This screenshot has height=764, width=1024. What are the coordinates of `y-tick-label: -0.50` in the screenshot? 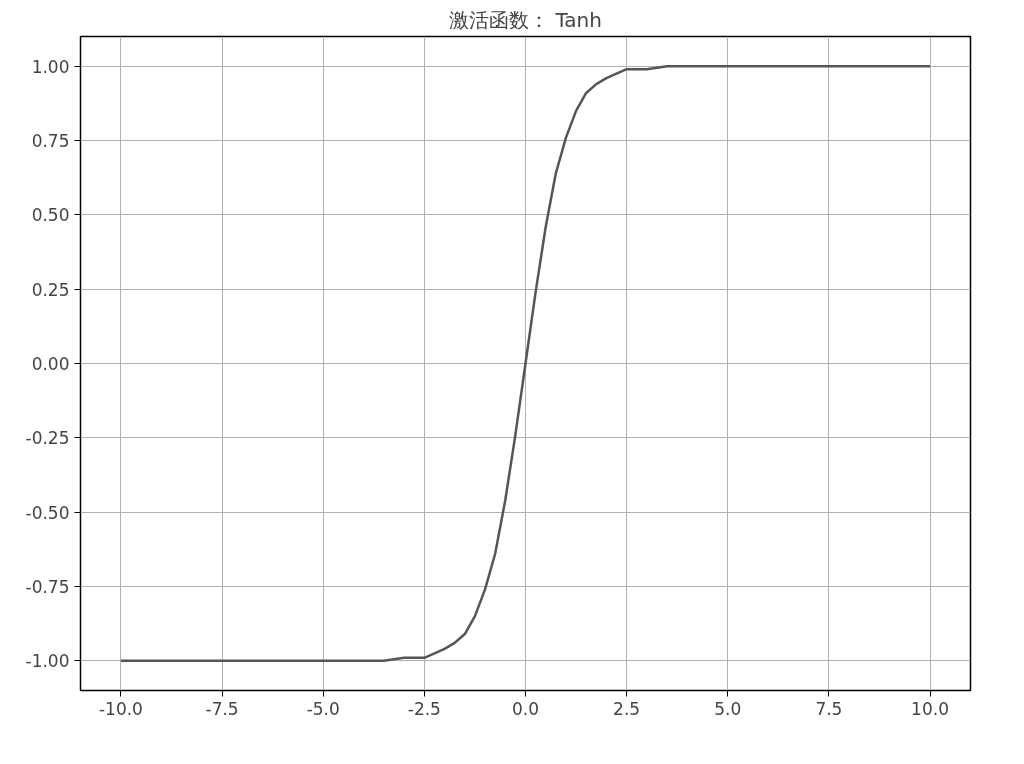 It's located at (47, 512).